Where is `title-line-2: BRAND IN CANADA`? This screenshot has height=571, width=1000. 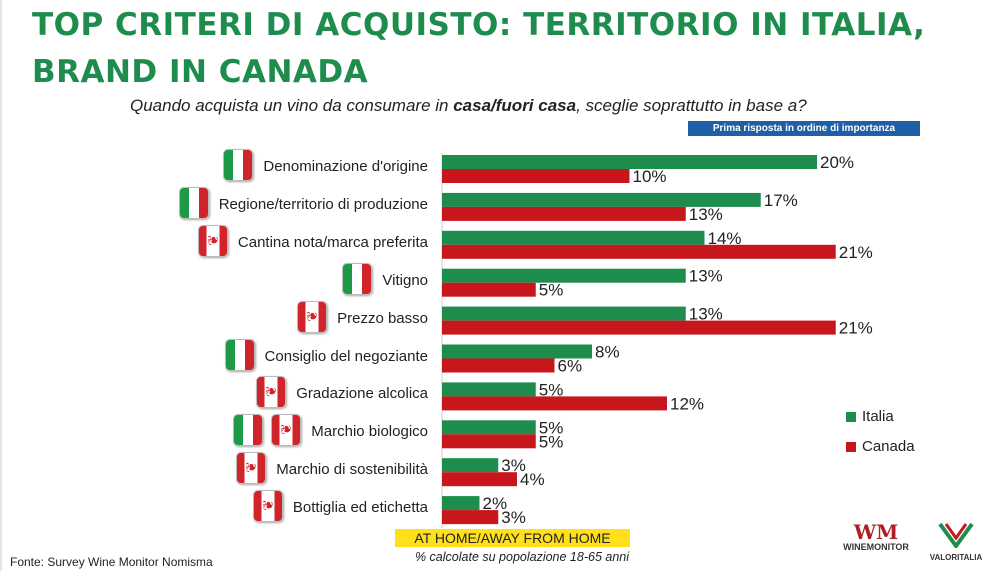
title-line-2: BRAND IN CANADA is located at coordinates (200, 72).